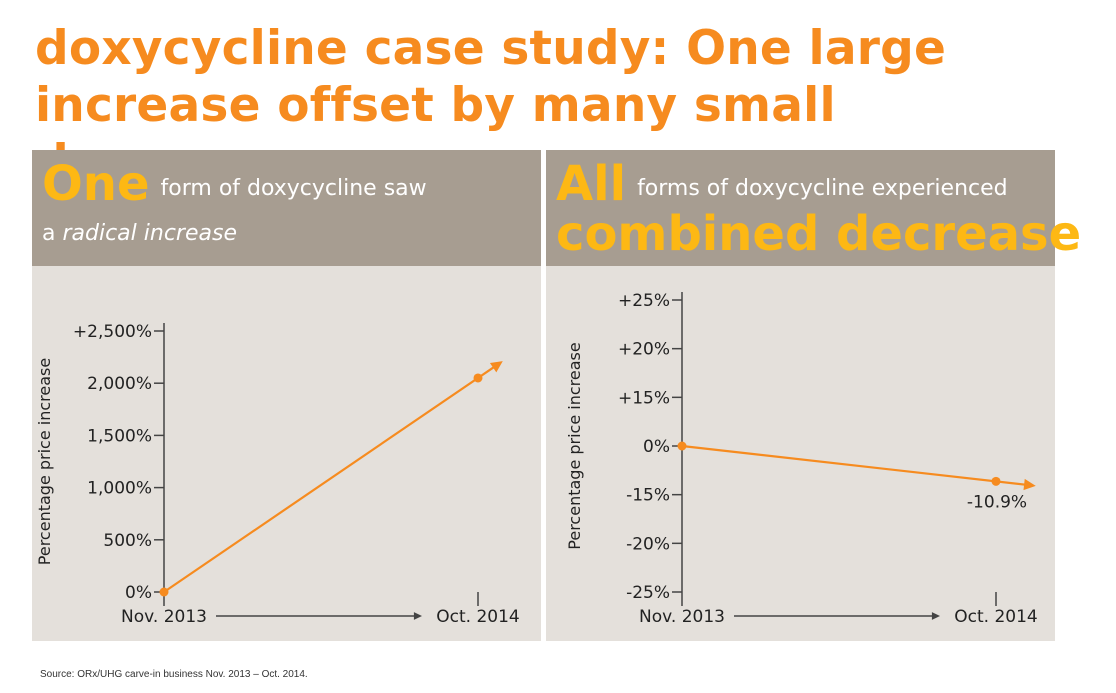 The image size is (1116, 693). I want to click on y-tick-label: 1,500%, so click(119, 436).